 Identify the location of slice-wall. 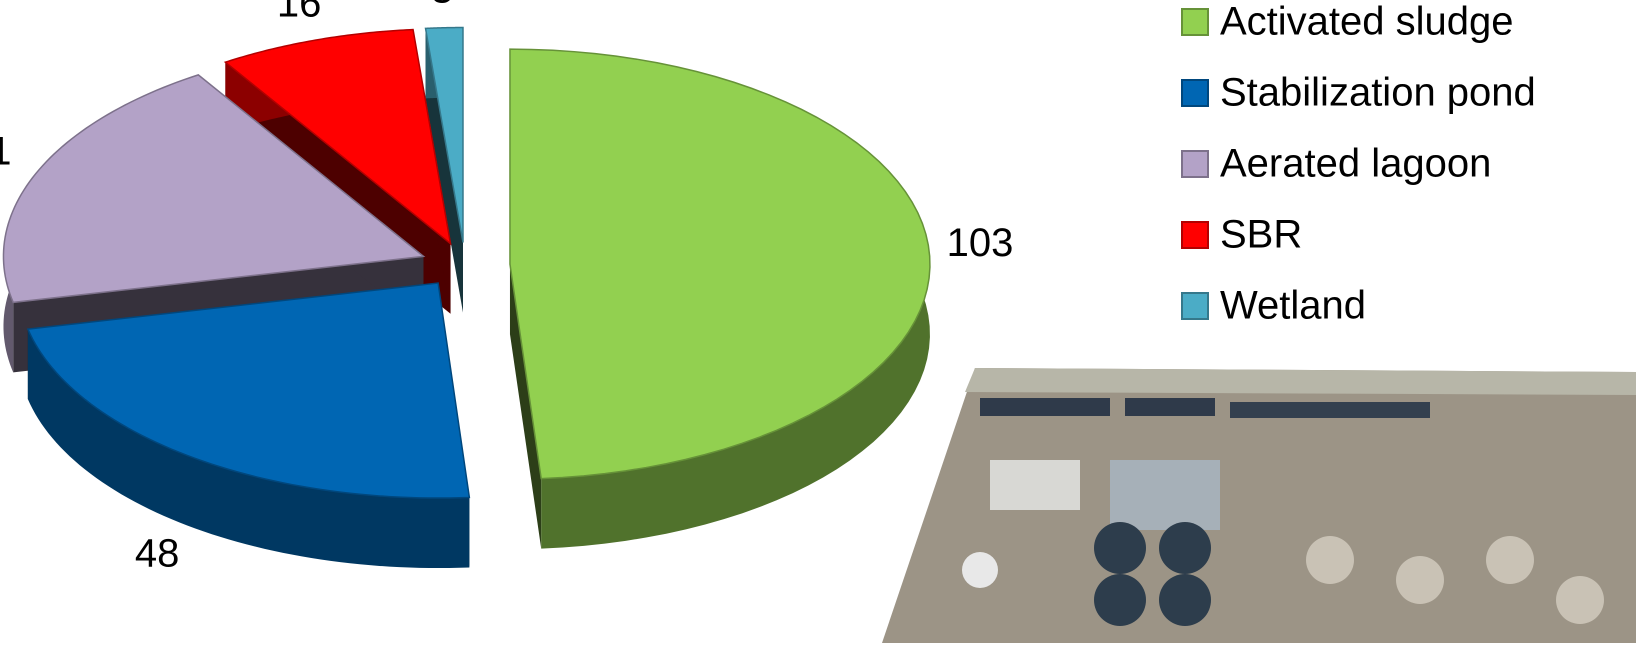
(248, 449).